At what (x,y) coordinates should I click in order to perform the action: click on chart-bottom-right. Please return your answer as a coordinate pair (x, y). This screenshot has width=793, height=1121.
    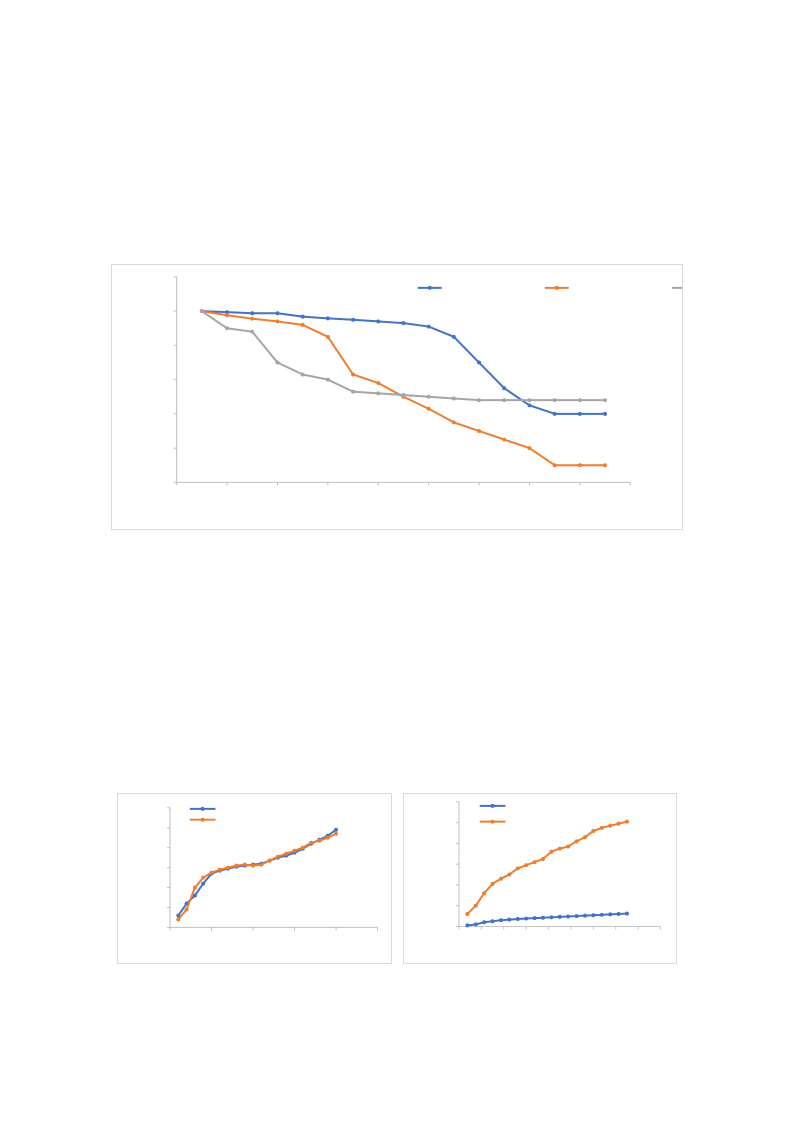
    Looking at the image, I should click on (540, 878).